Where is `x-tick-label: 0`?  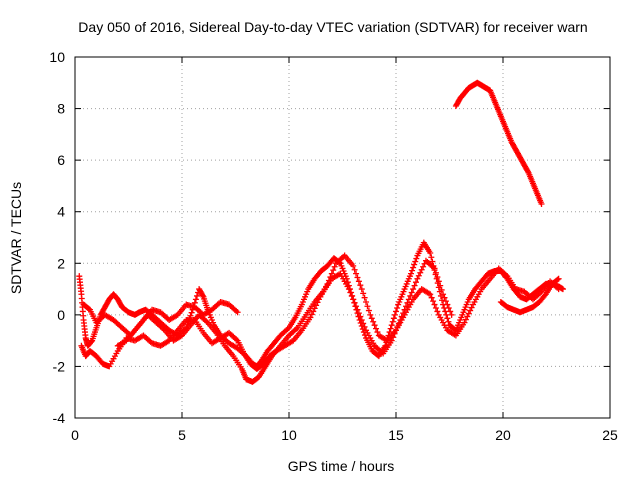
x-tick-label: 0 is located at coordinates (75, 435).